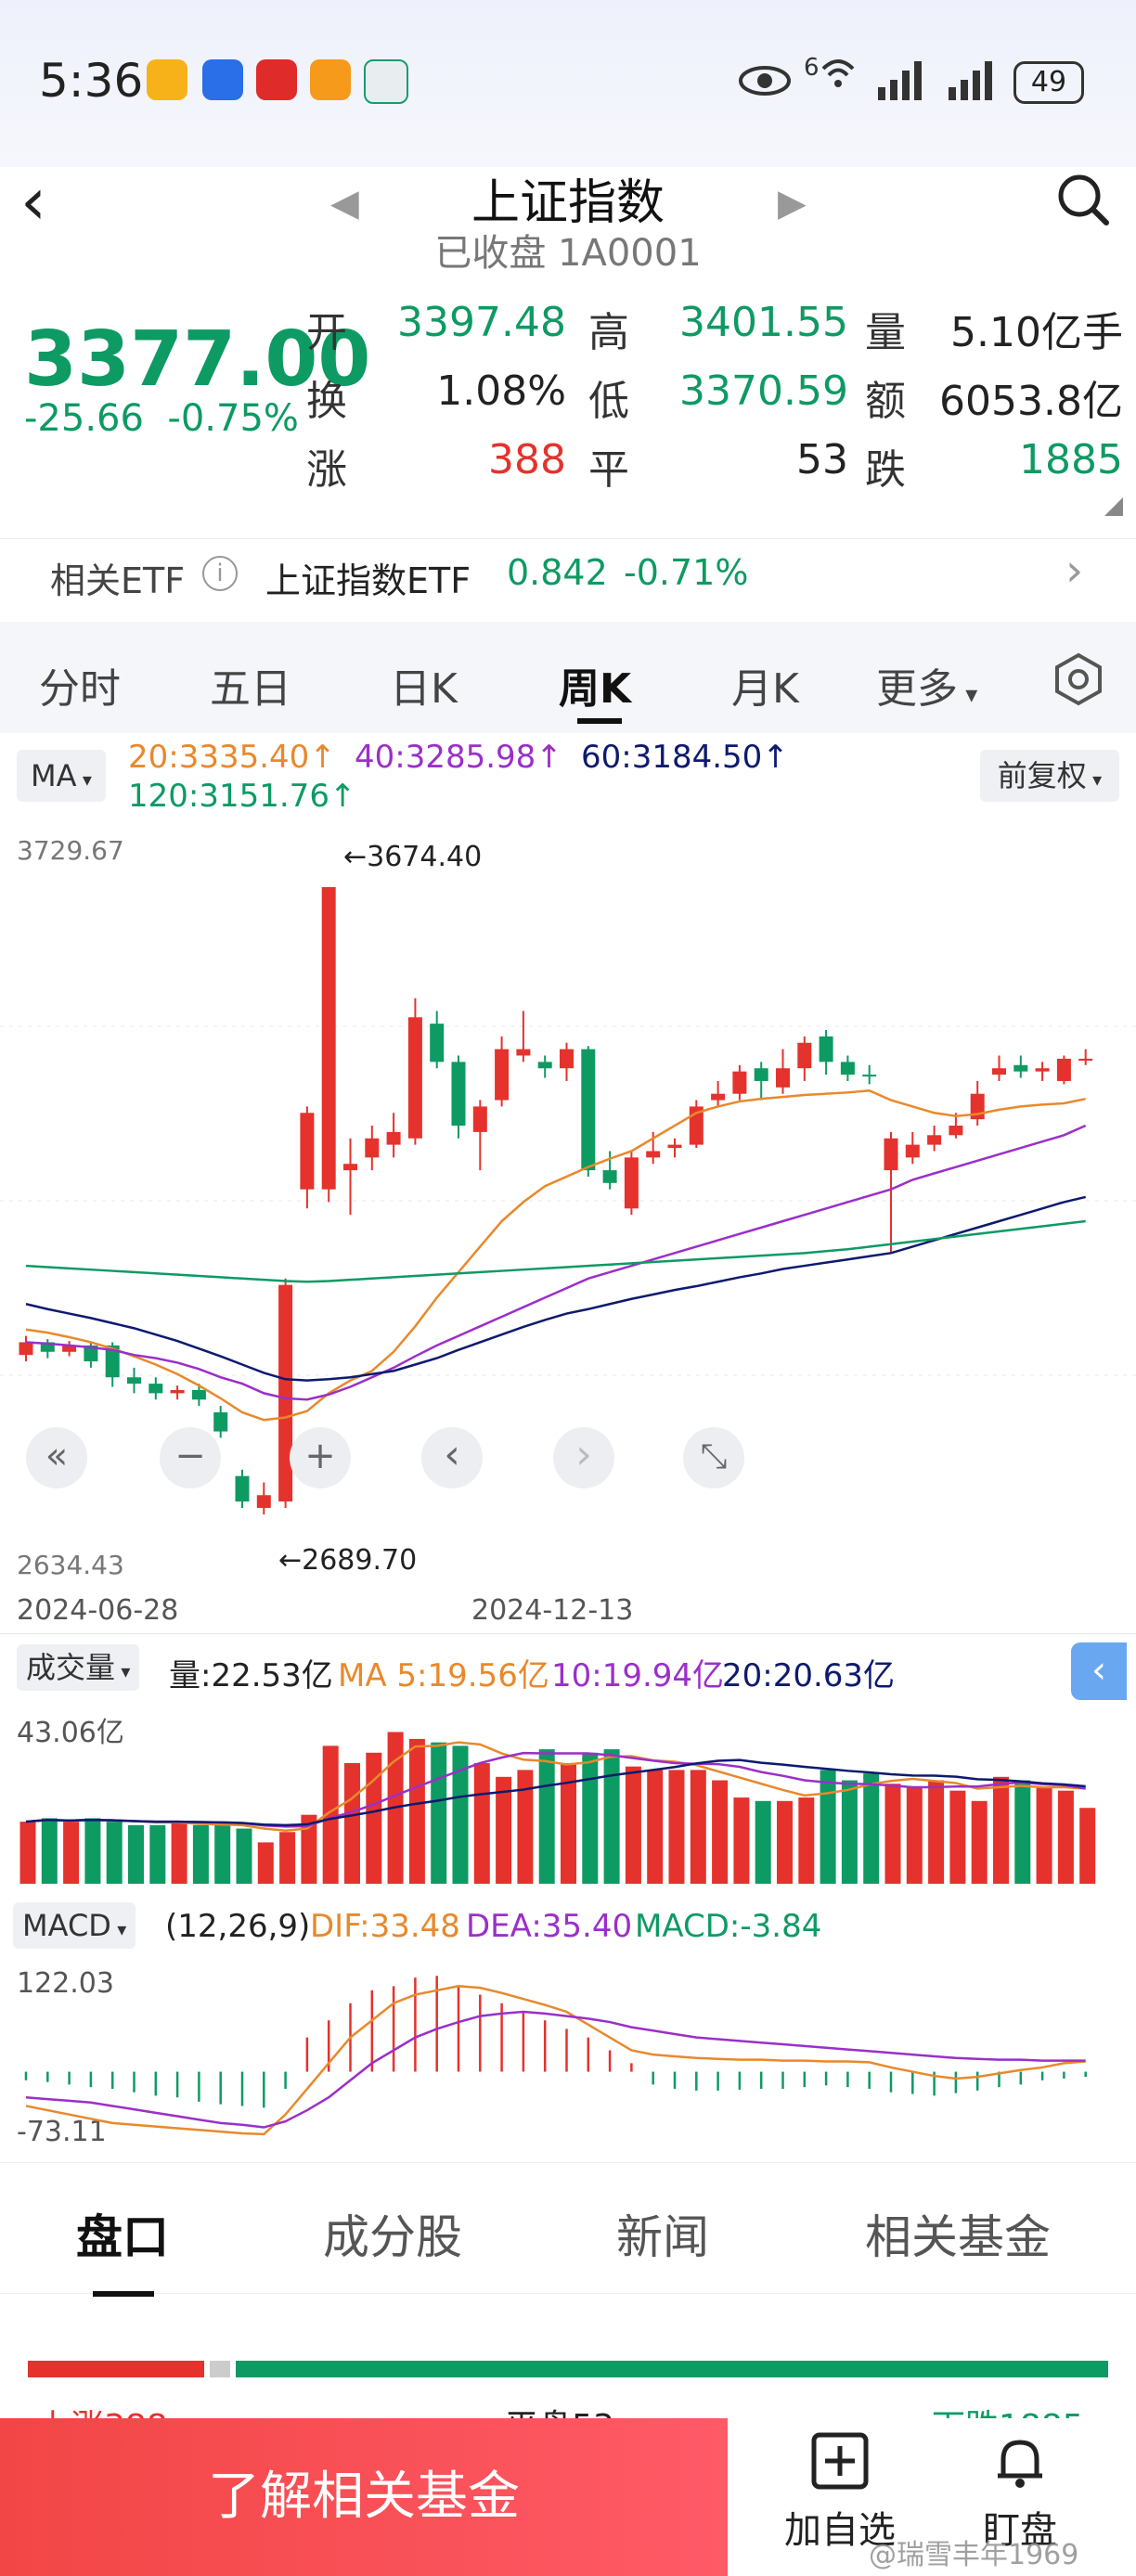 Image resolution: width=1136 pixels, height=2576 pixels. Describe the element at coordinates (792, 203) in the screenshot. I see `next-index-arrow: ▶` at that location.